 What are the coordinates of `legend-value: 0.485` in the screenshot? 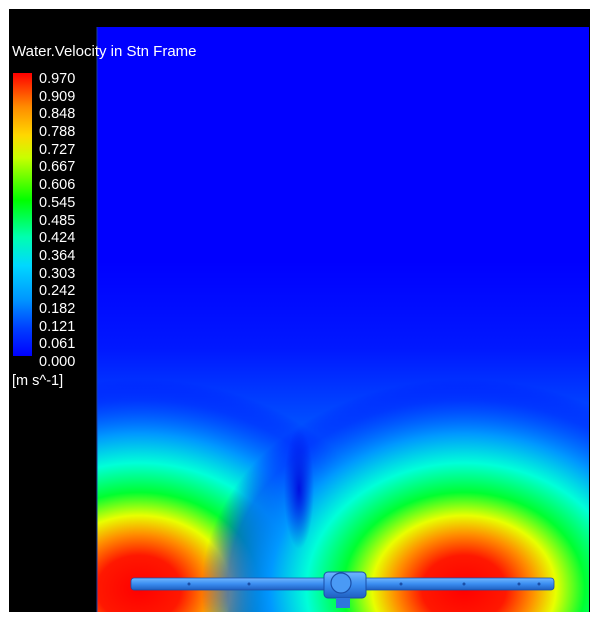 It's located at (57, 220).